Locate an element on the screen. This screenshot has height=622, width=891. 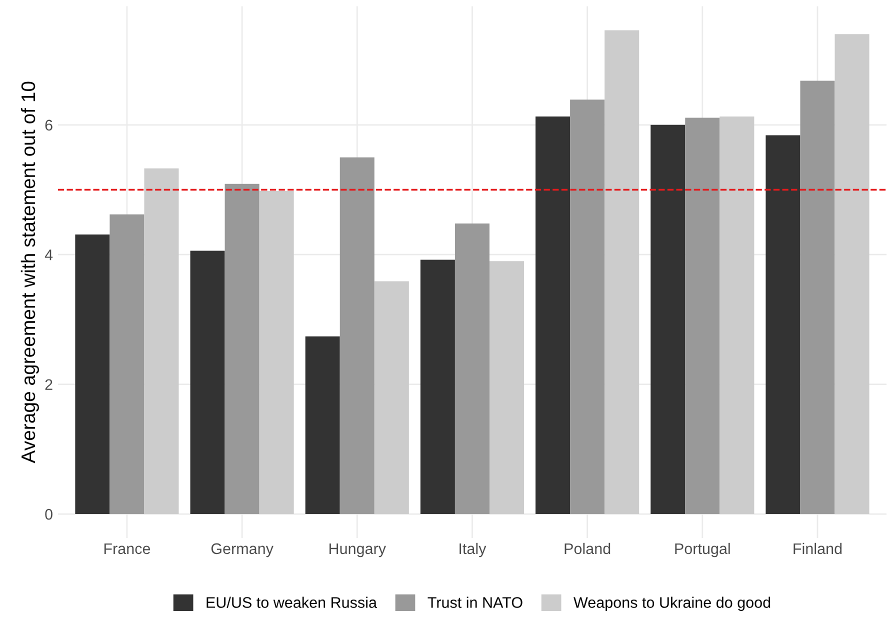
x-tick-label: Germany is located at coordinates (242, 550).